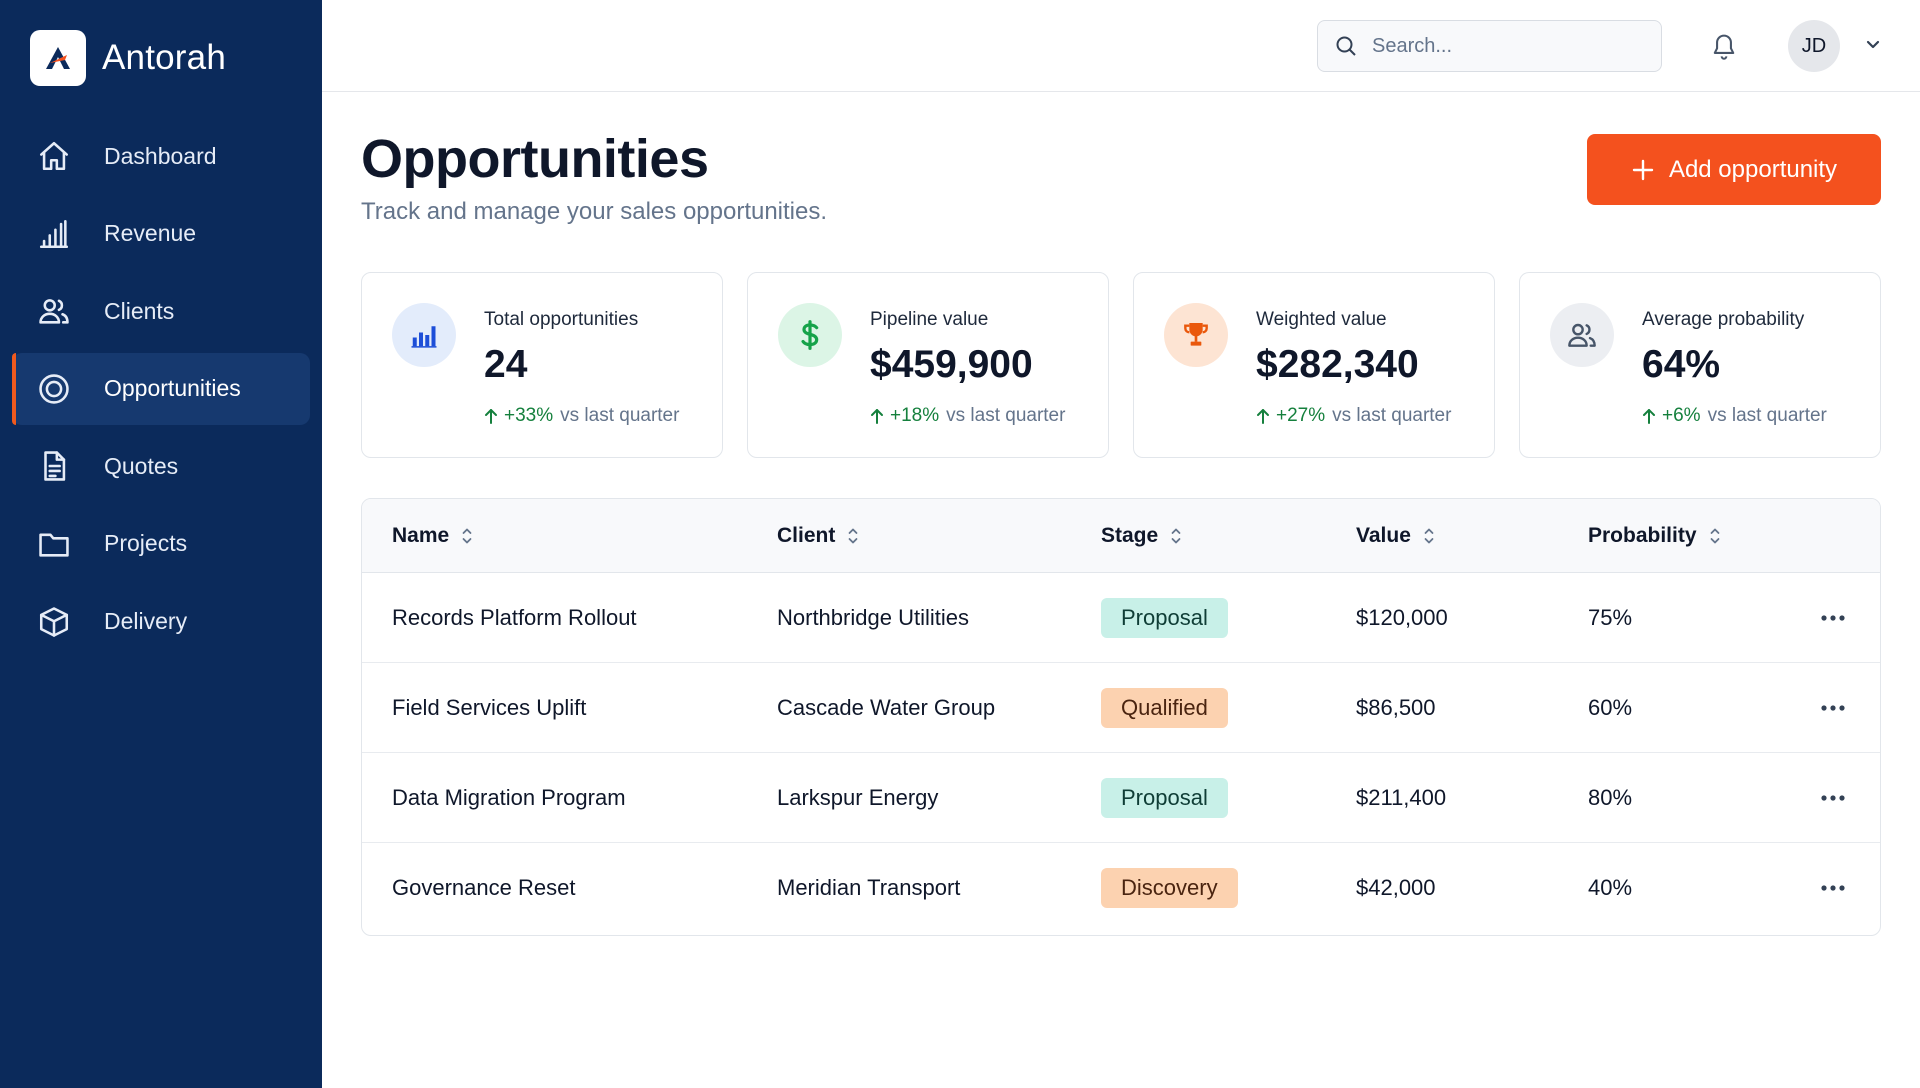  Describe the element at coordinates (58, 58) in the screenshot. I see `brand-logo-icon` at that location.